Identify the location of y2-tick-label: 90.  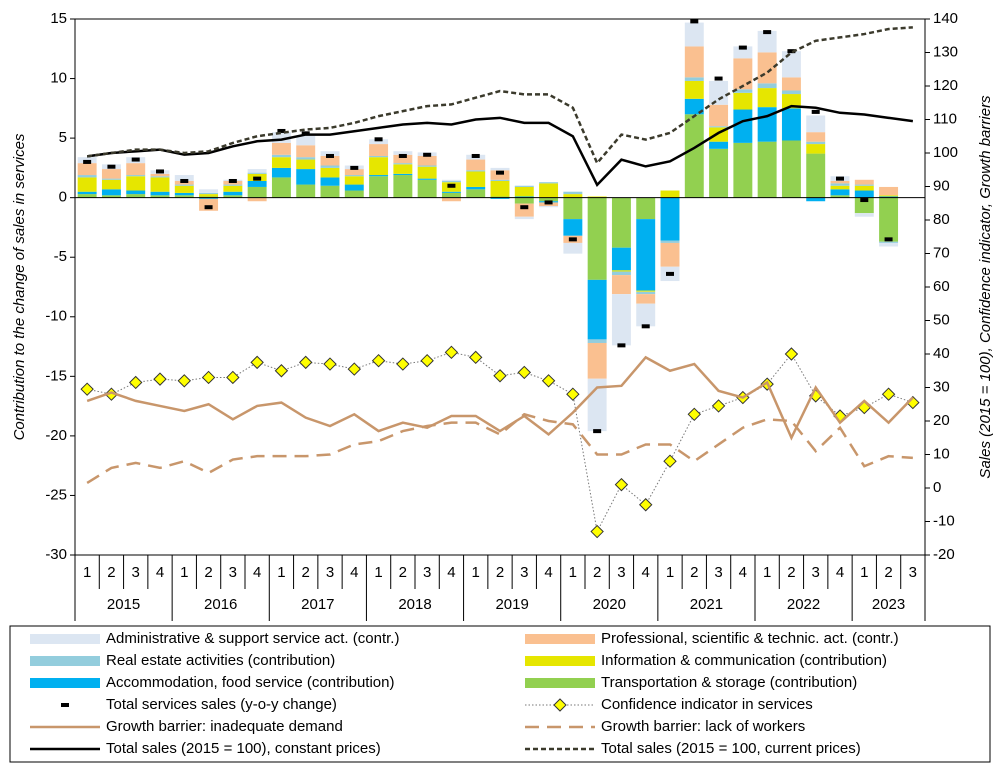
(941, 185).